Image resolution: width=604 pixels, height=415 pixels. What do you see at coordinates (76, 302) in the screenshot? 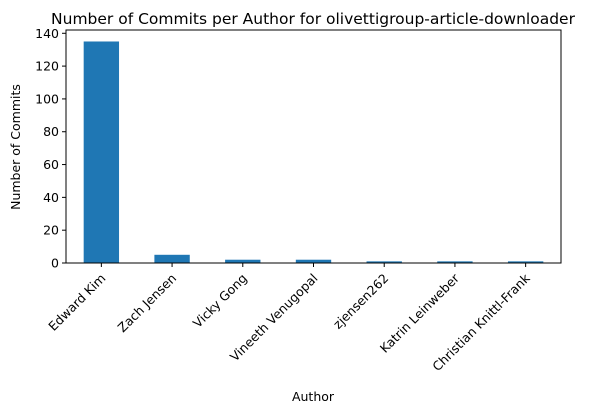
I see `x-tick-label: Edward Kim` at bounding box center [76, 302].